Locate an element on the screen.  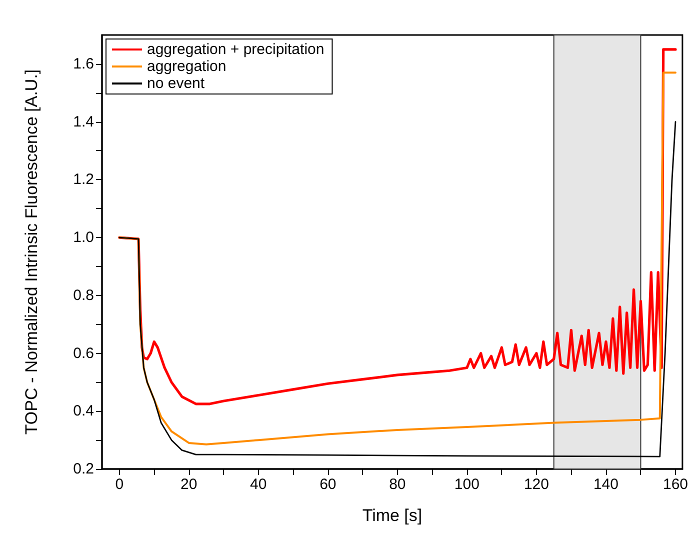
y-axis-title: TOPC - Normalized Intrinsic Fluorescence [A.U.] is located at coordinates (31, 252).